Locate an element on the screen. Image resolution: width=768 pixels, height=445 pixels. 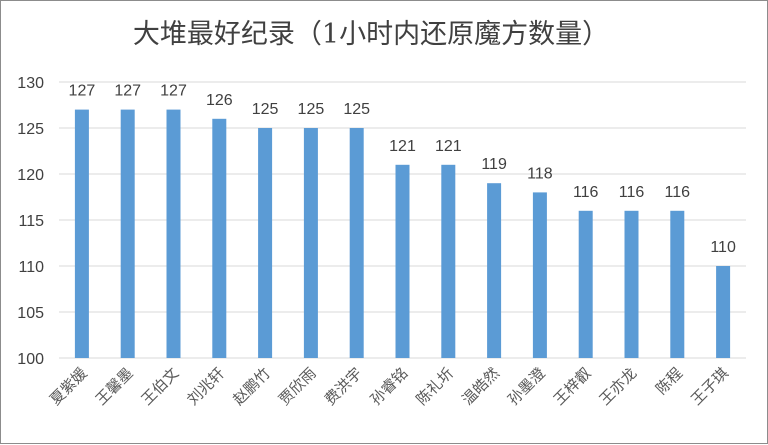
x-tick-label: 王梓叡 is located at coordinates (572, 386).